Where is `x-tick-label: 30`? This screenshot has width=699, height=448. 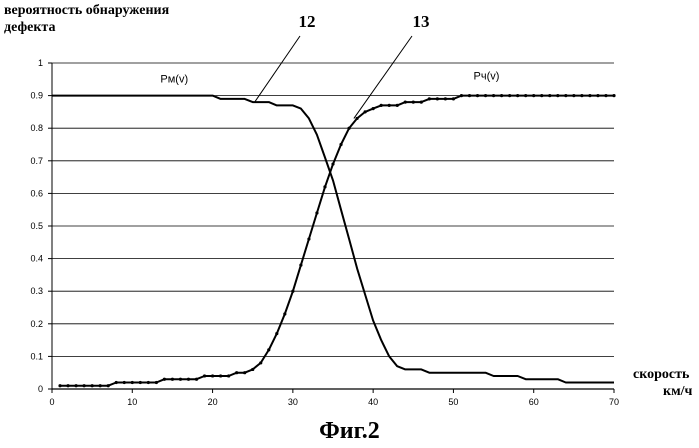
x-tick-label: 30 is located at coordinates (293, 402).